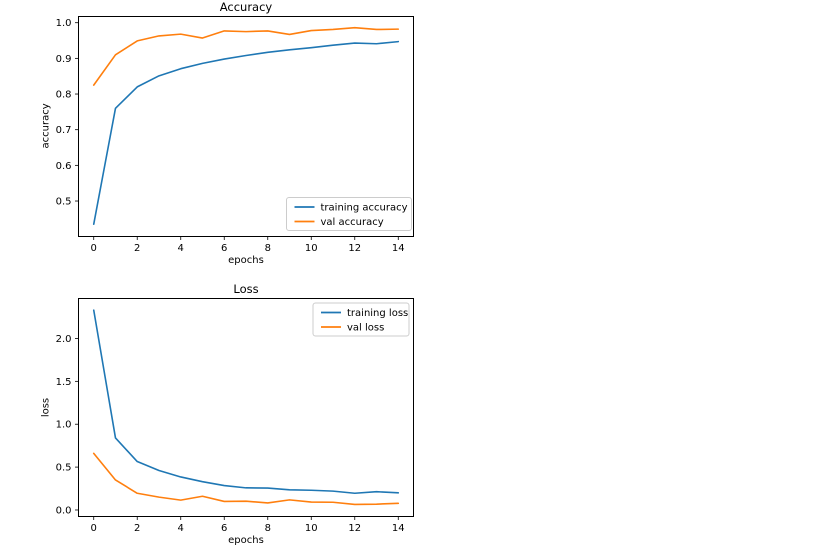  Describe the element at coordinates (64, 59) in the screenshot. I see `svg-text: 0.9` at that location.